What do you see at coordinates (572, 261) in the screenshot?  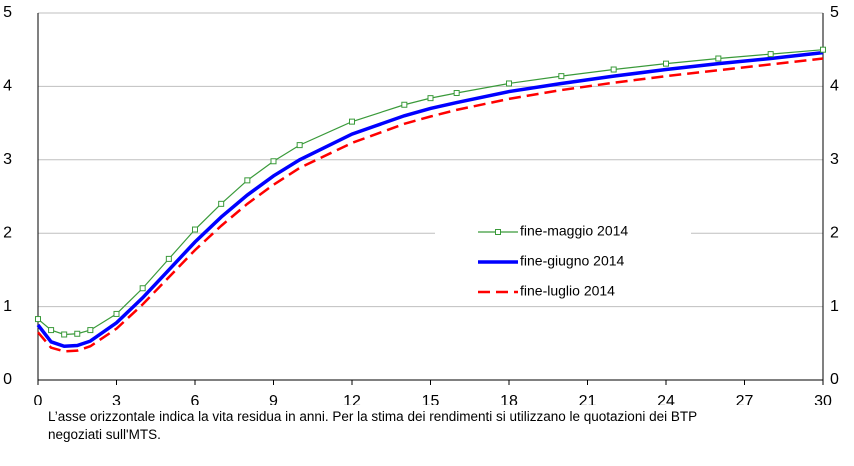 I see `legend-label: fine-giugno 2014` at bounding box center [572, 261].